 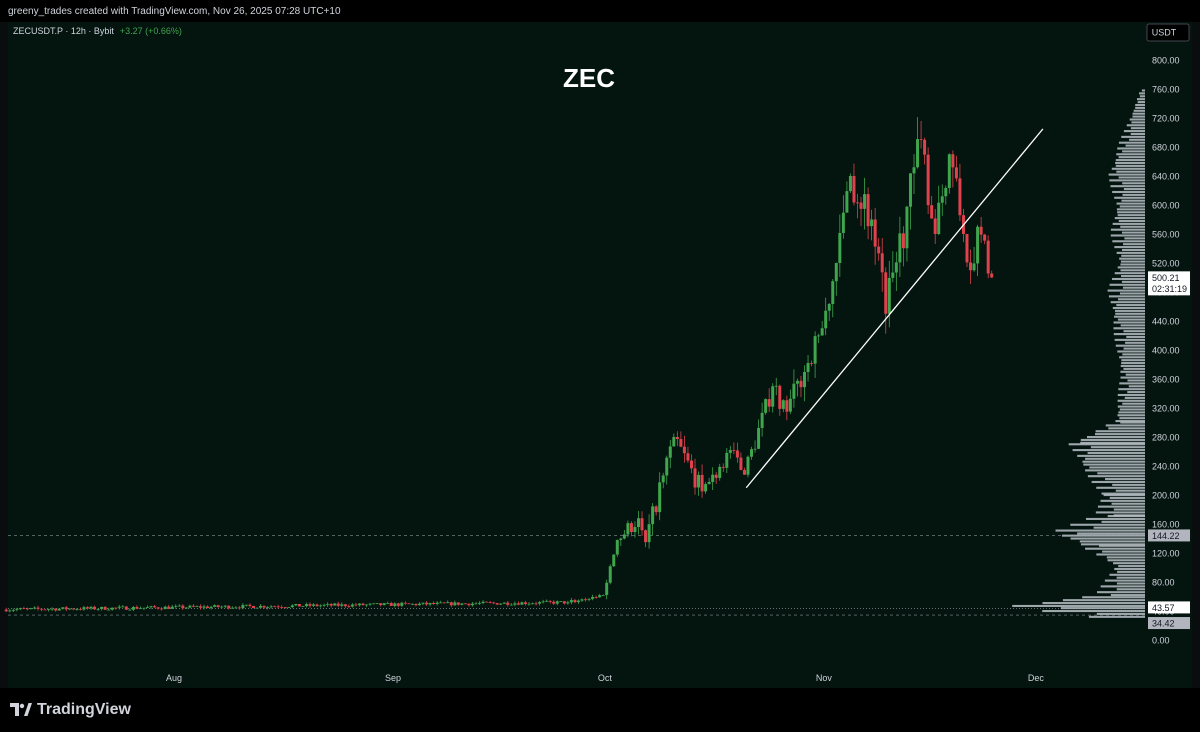 I want to click on time-axis: Aug Sep Oct Nov Dec, so click(x=605, y=678).